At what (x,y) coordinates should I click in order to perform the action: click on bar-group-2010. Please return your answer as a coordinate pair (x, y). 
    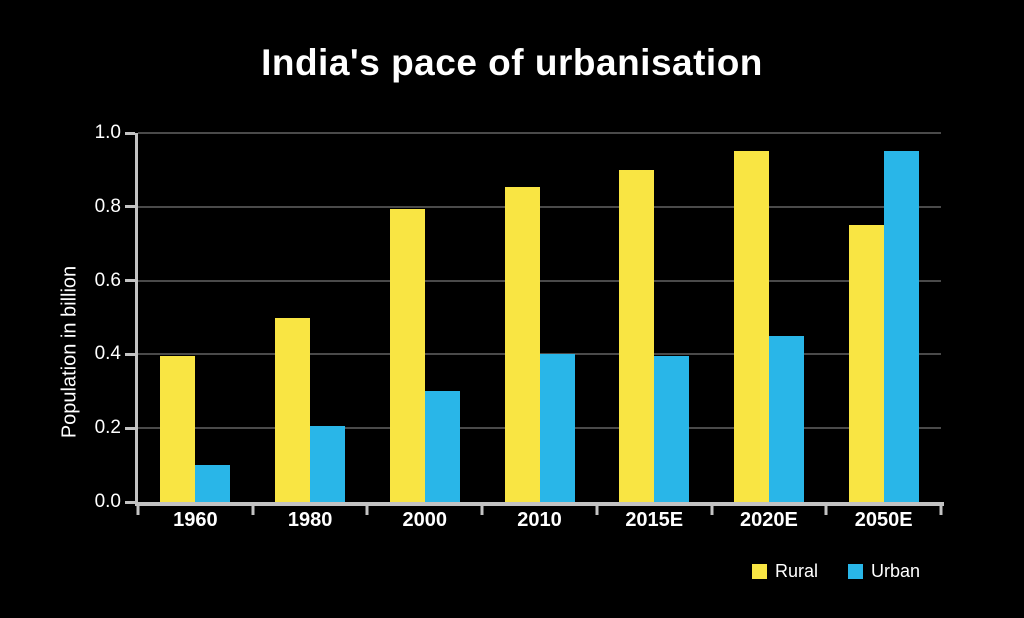
    Looking at the image, I should click on (539, 317).